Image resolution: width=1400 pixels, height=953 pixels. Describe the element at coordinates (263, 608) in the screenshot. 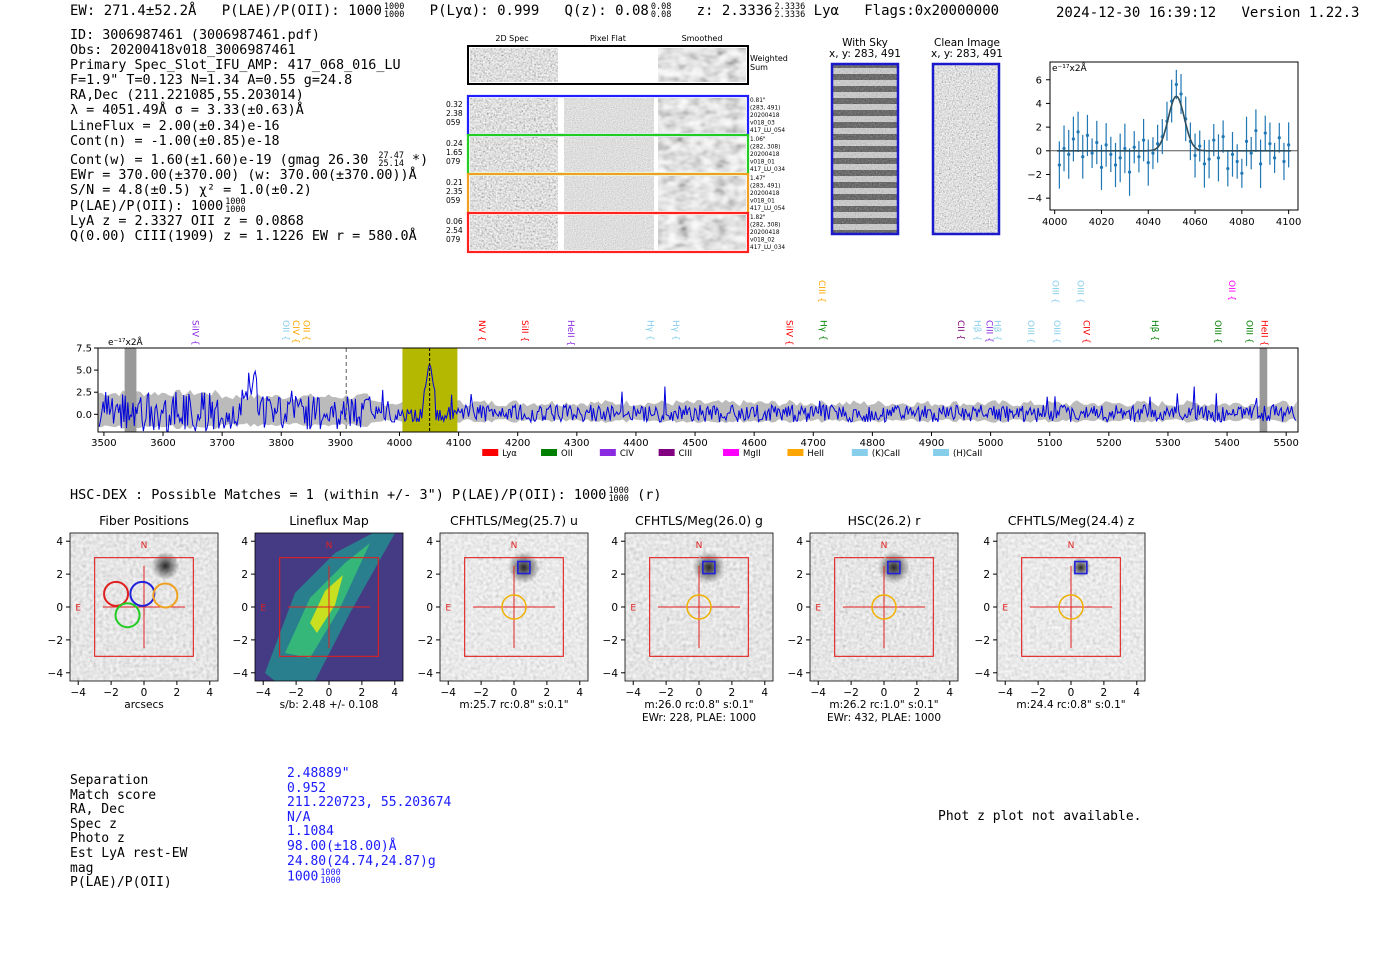

I see `compass-e: E` at that location.